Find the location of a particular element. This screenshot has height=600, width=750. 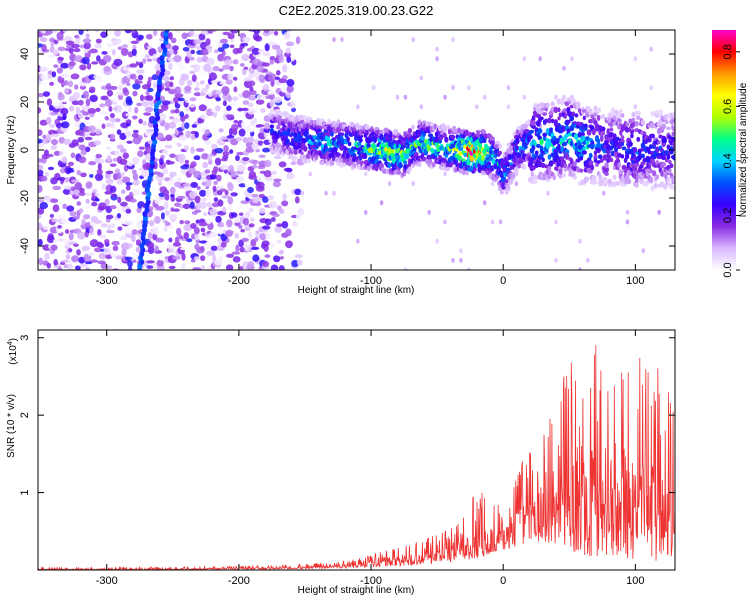

snr-y-tick-label: 1 is located at coordinates (25, 493).